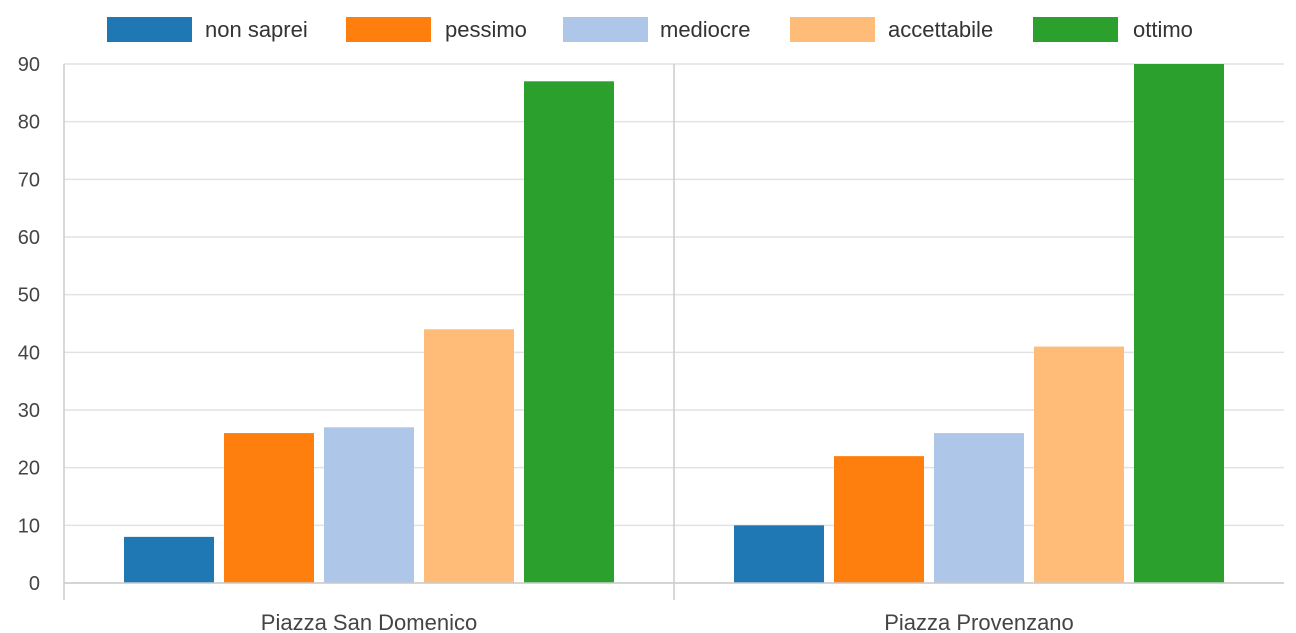 This screenshot has height=633, width=1296. I want to click on legend-label: pessimo, so click(486, 29).